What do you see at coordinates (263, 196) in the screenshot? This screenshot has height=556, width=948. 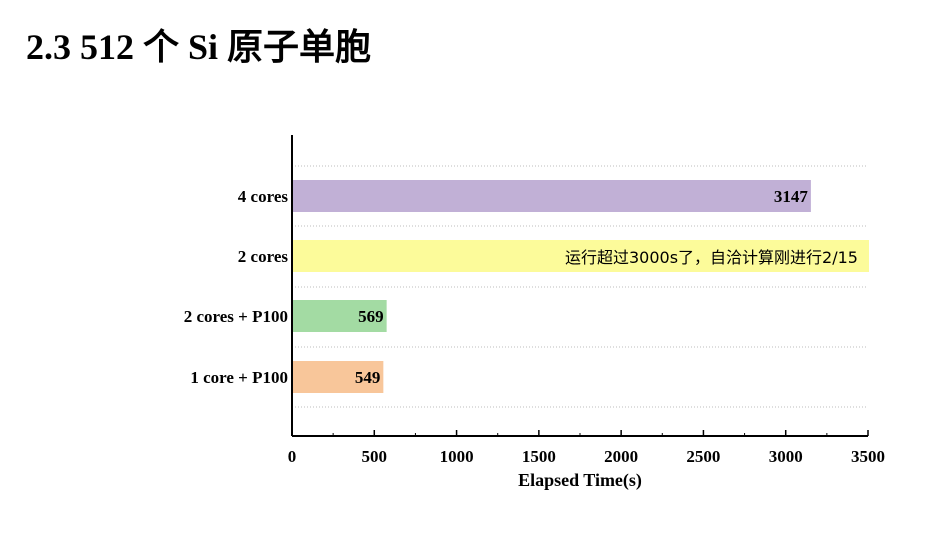 I see `category-label: 4 cores` at bounding box center [263, 196].